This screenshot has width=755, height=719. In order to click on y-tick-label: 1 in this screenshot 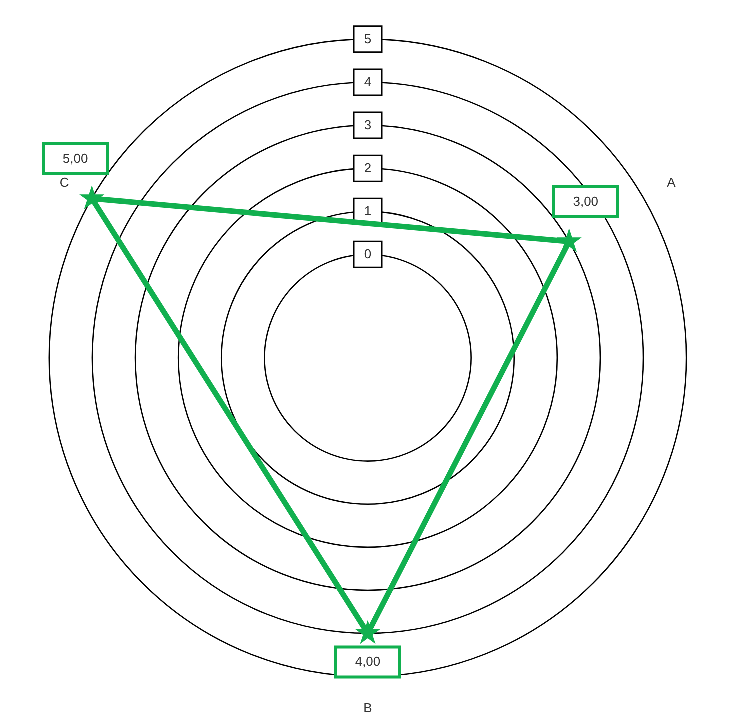, I will do `click(368, 211)`.